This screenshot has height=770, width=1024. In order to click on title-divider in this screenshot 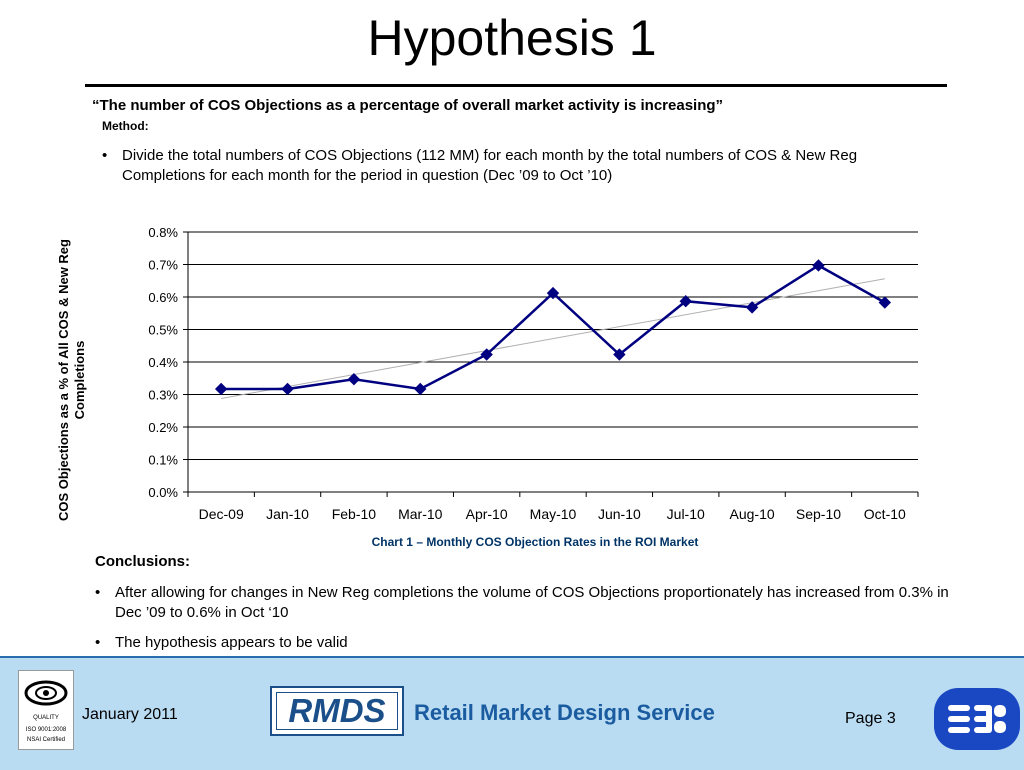, I will do `click(516, 85)`.